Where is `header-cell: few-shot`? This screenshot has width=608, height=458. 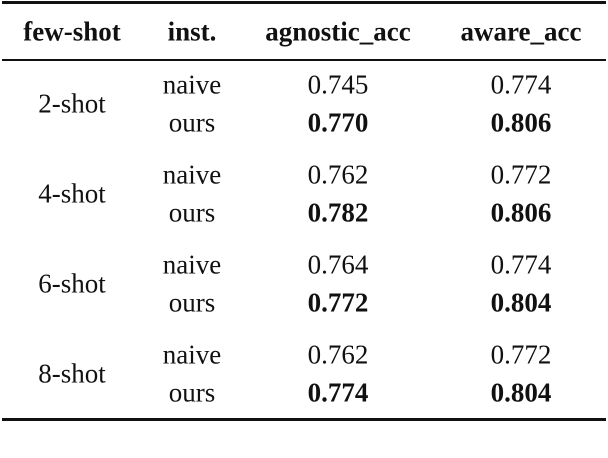 header-cell: few-shot is located at coordinates (72, 31).